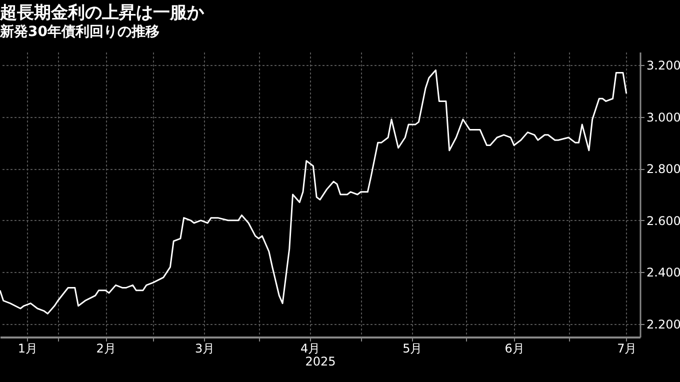  I want to click on y-tick-label: 2.400, so click(663, 273).